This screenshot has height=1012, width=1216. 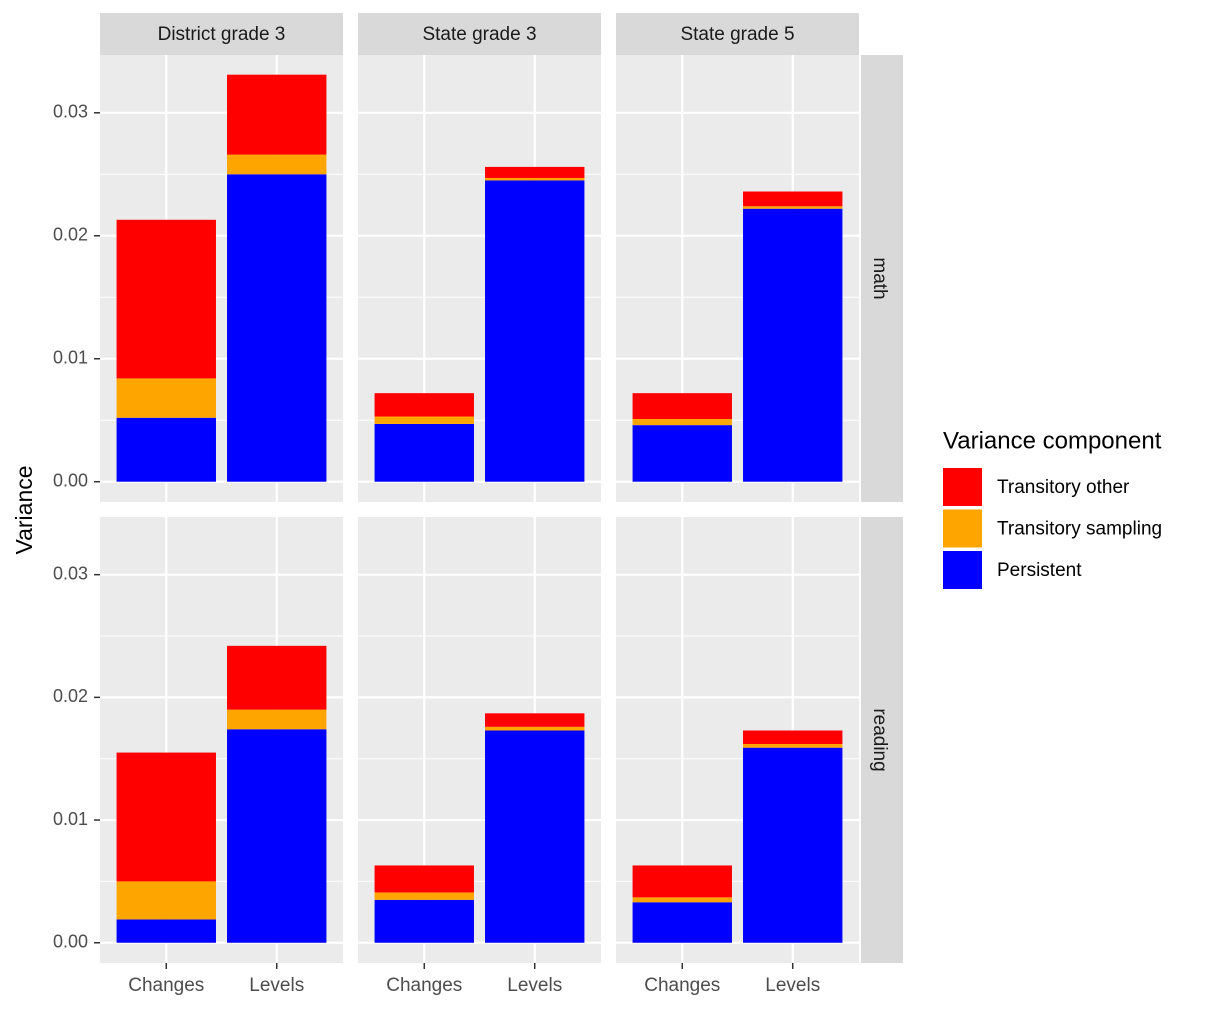 I want to click on facet-strip-label: math, so click(x=879, y=278).